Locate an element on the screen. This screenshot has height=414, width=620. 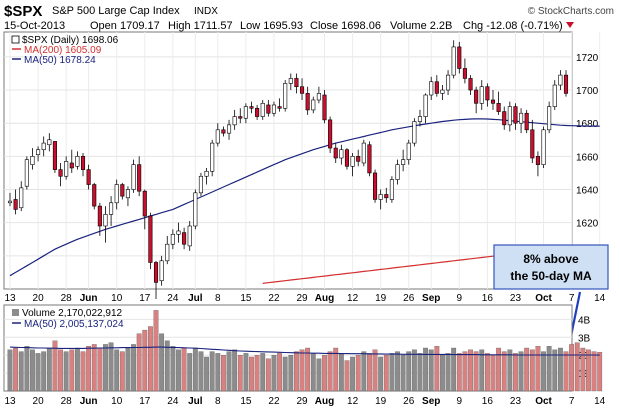
x-tick-label: 13 is located at coordinates (10, 401).